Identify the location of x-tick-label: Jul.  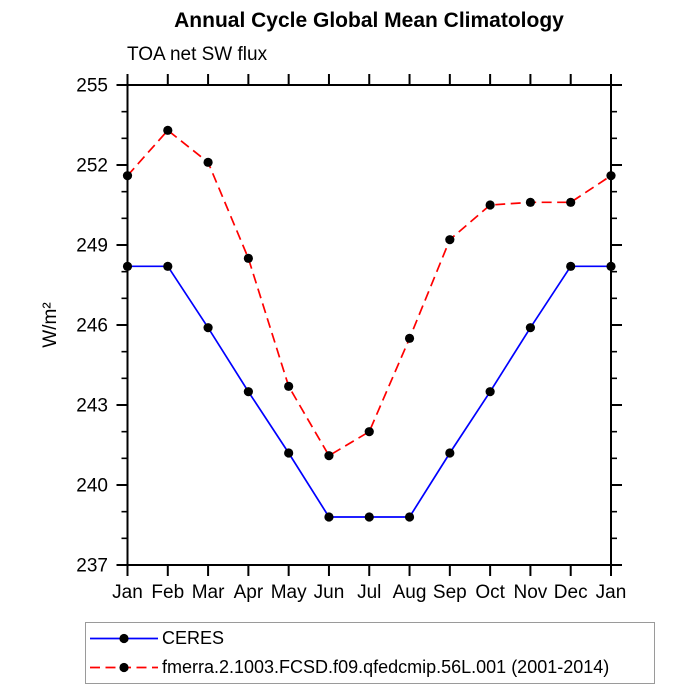
(369, 592).